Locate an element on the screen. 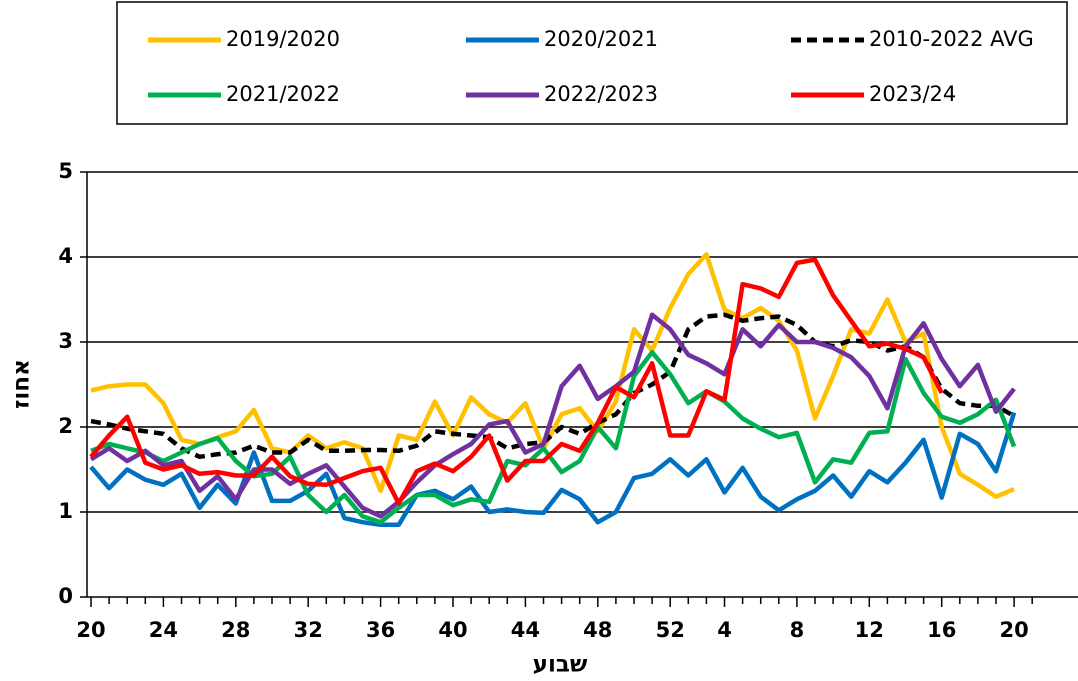  y-tick-label: 5 is located at coordinates (65, 171).